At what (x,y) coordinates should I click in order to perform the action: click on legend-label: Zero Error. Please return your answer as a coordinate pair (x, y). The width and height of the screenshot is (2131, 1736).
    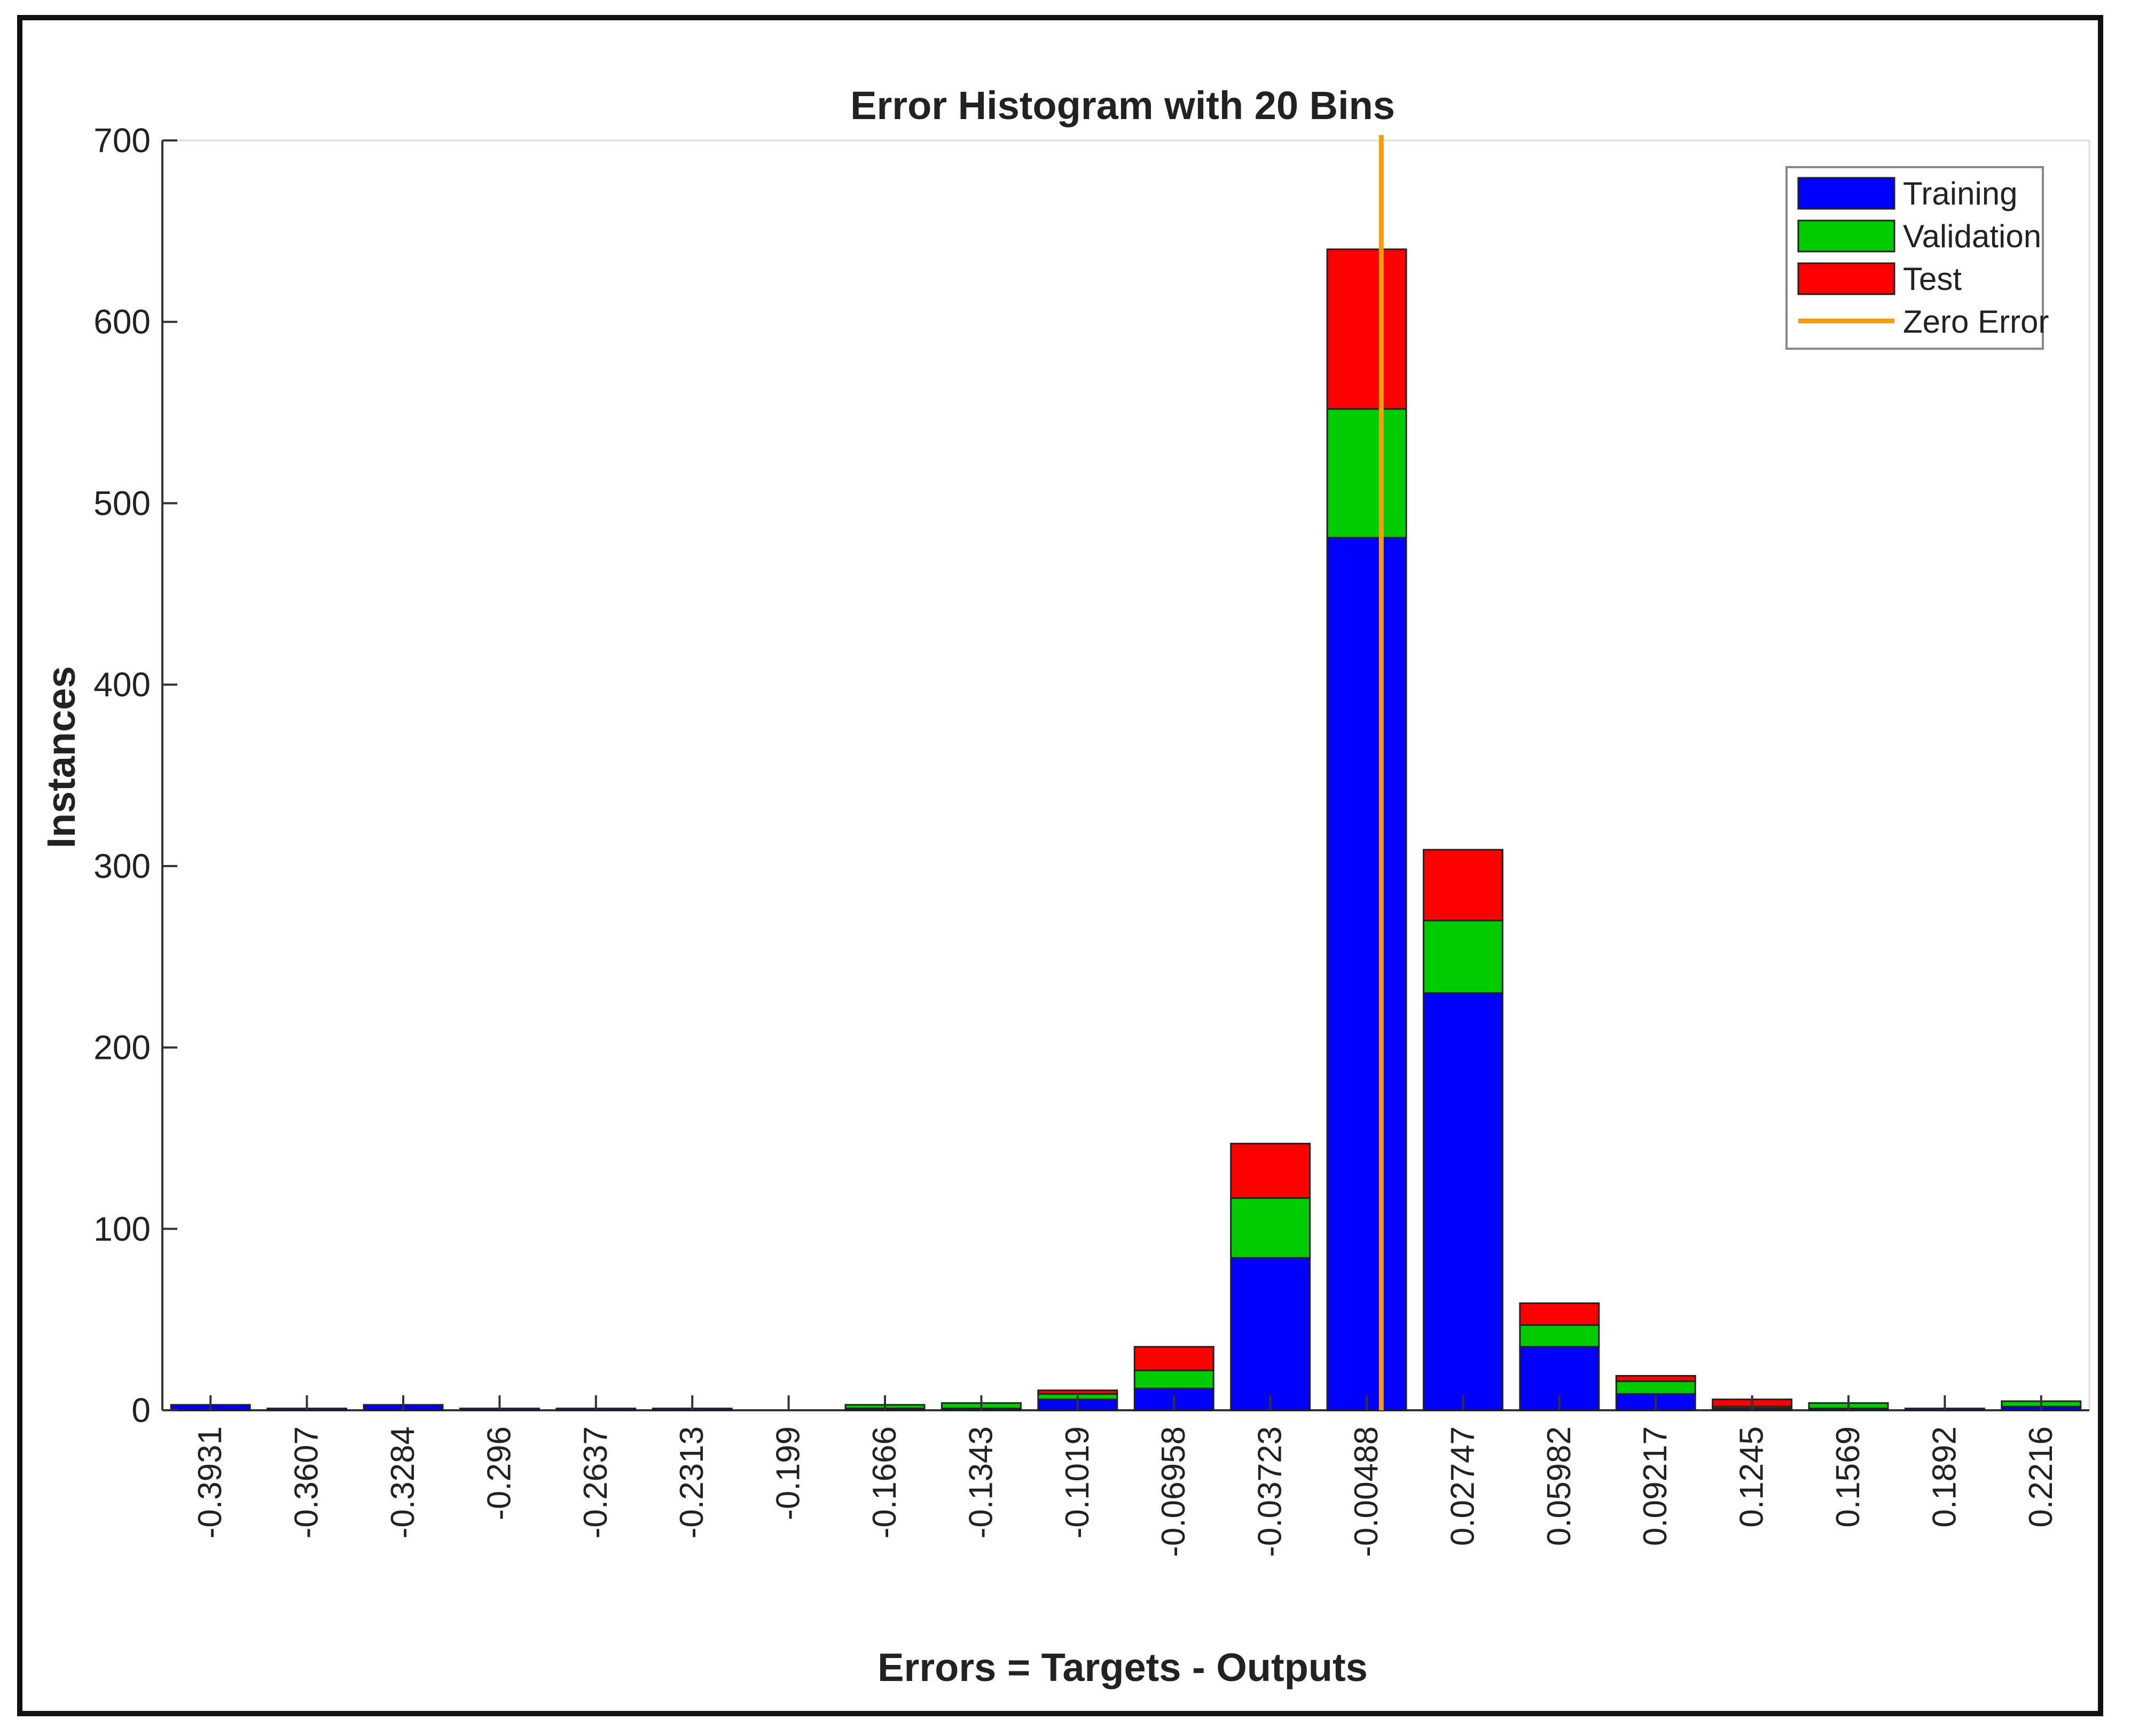
    Looking at the image, I should click on (1976, 322).